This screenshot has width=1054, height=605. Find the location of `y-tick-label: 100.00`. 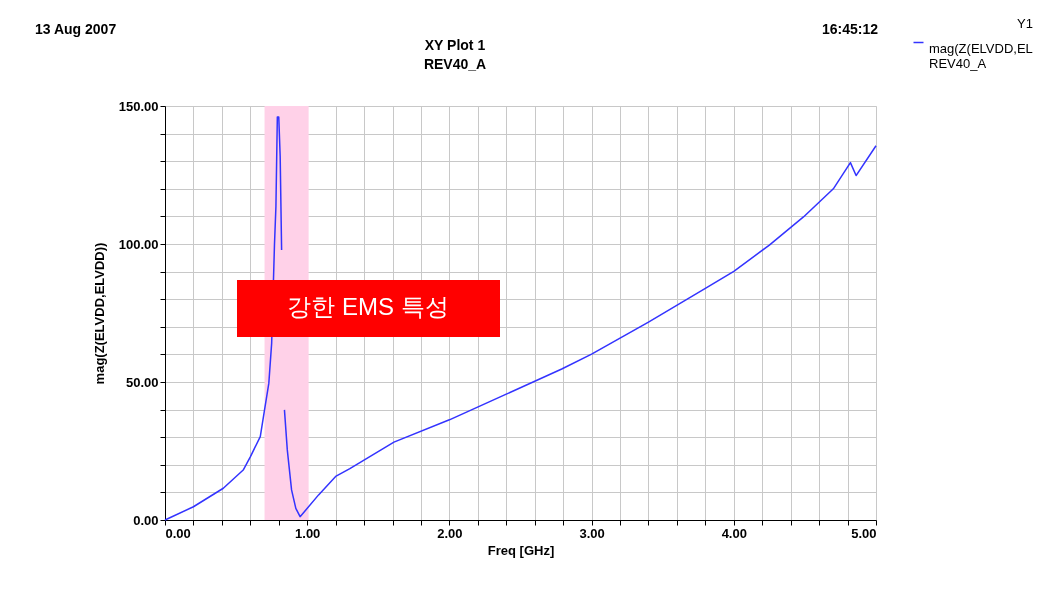

y-tick-label: 100.00 is located at coordinates (138, 244).